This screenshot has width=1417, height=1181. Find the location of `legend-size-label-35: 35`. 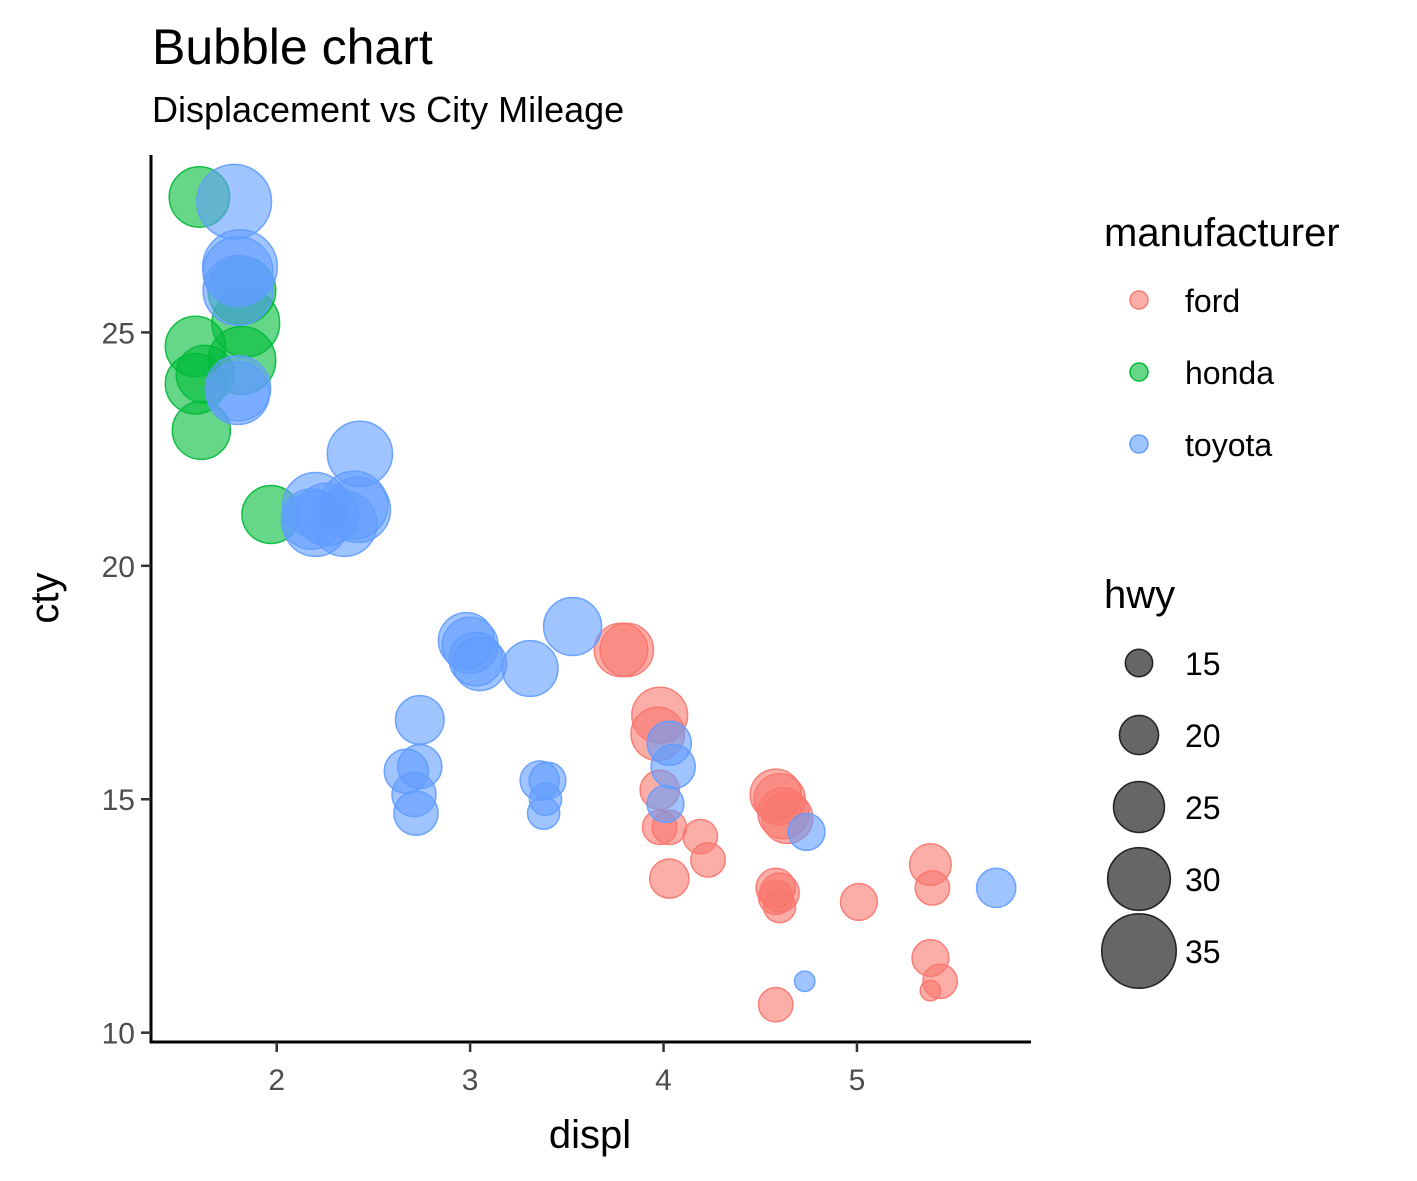

legend-size-label-35: 35 is located at coordinates (1203, 952).